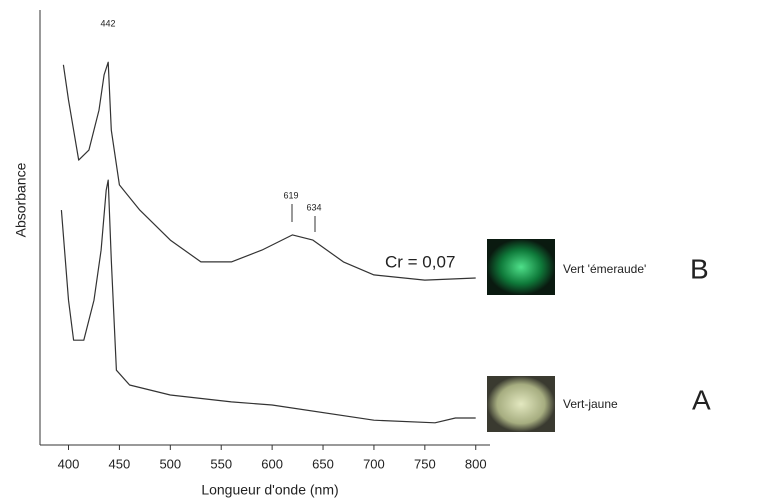  What do you see at coordinates (21, 199) in the screenshot?
I see `y-axis-label: Absorbance` at bounding box center [21, 199].